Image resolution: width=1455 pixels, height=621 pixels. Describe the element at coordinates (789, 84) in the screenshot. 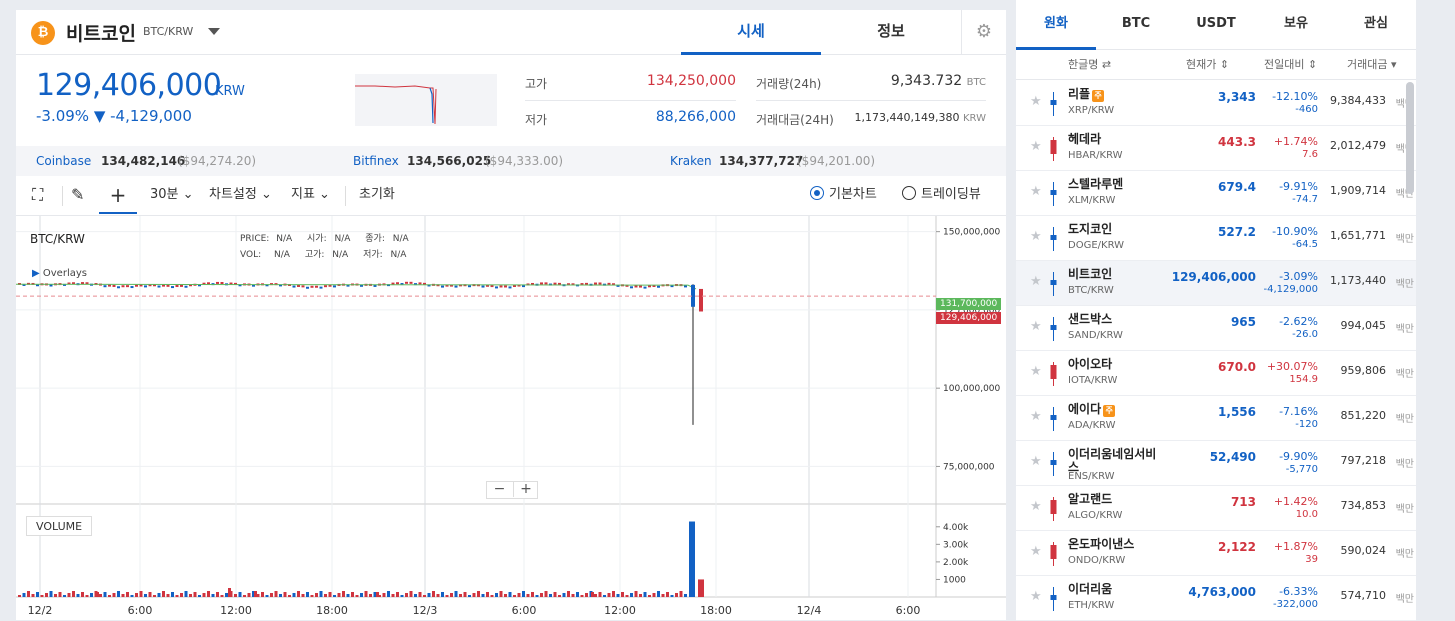

I see `volume-label: 거래량(24h)` at that location.